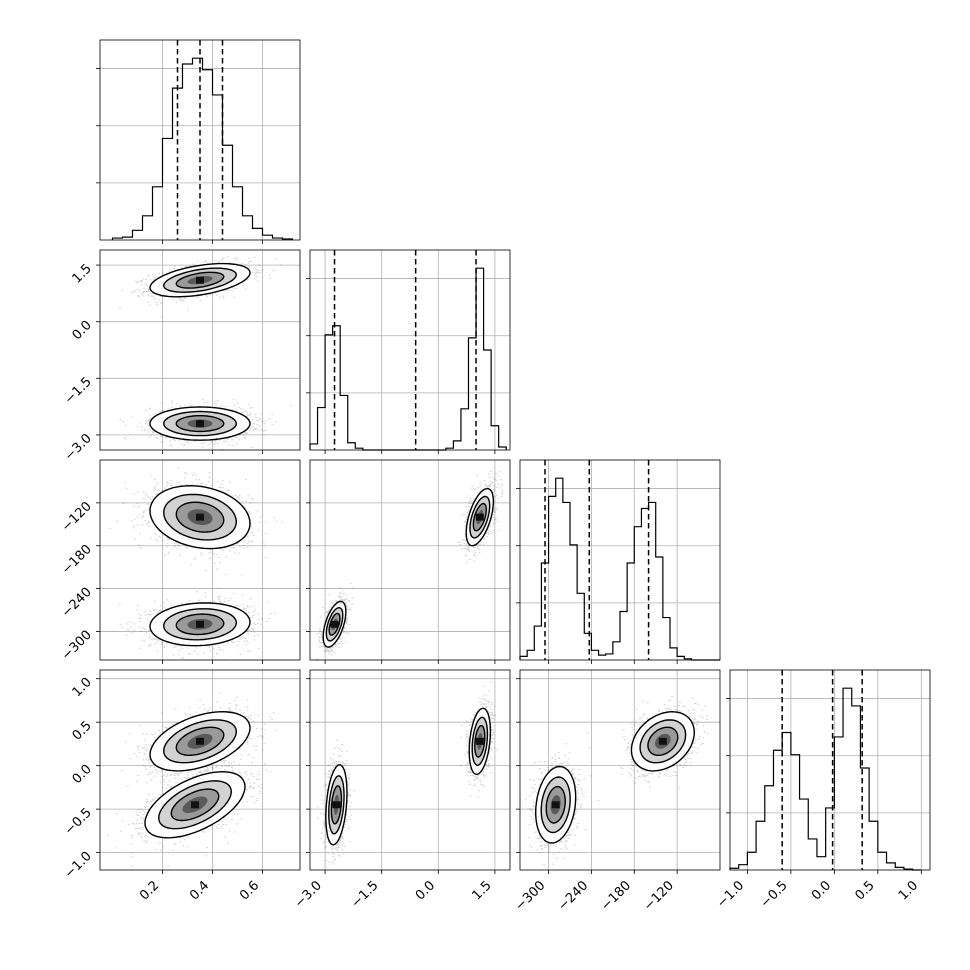 This screenshot has width=970, height=970. Describe the element at coordinates (864, 890) in the screenshot. I see `x-tick-label-3-3: 0.5` at that location.